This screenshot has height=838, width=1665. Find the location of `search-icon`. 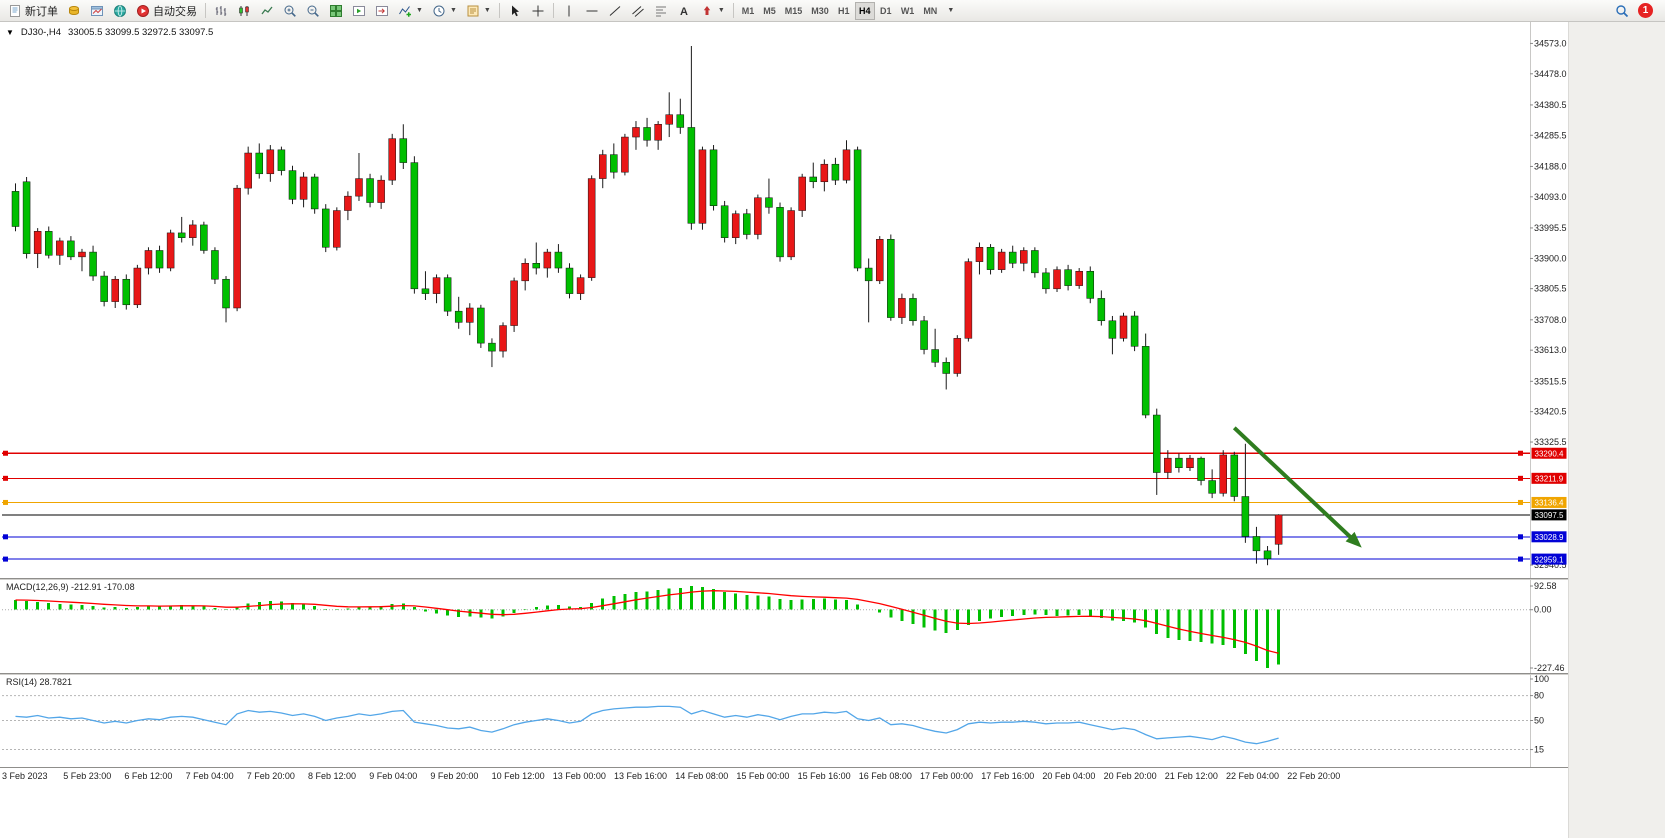

search-icon is located at coordinates (1622, 10).